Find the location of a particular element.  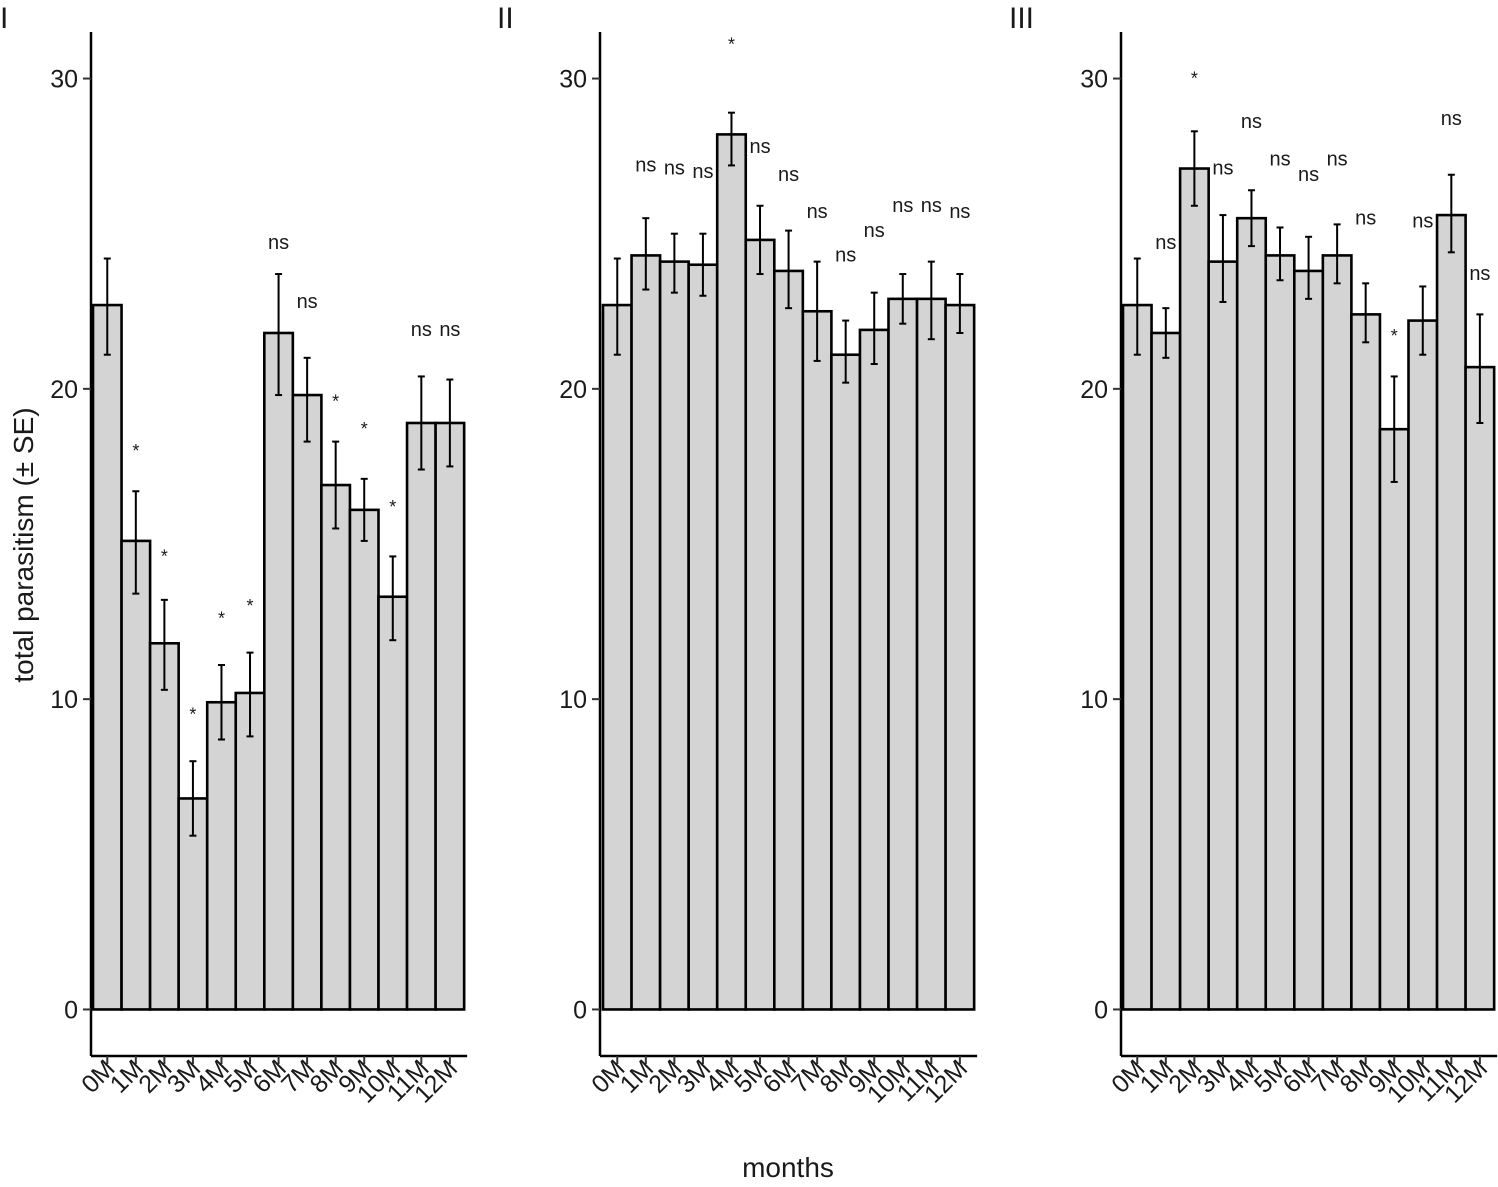

y-axis-label: total parasitism (± SE) is located at coordinates (23, 544).